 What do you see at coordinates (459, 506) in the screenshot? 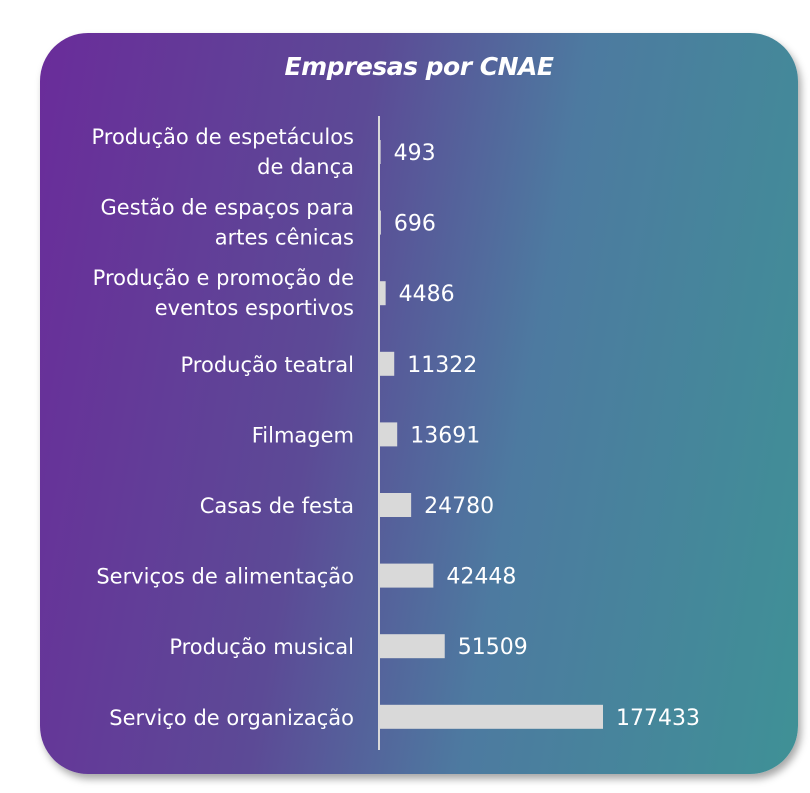
I see `data-label: 24780` at bounding box center [459, 506].